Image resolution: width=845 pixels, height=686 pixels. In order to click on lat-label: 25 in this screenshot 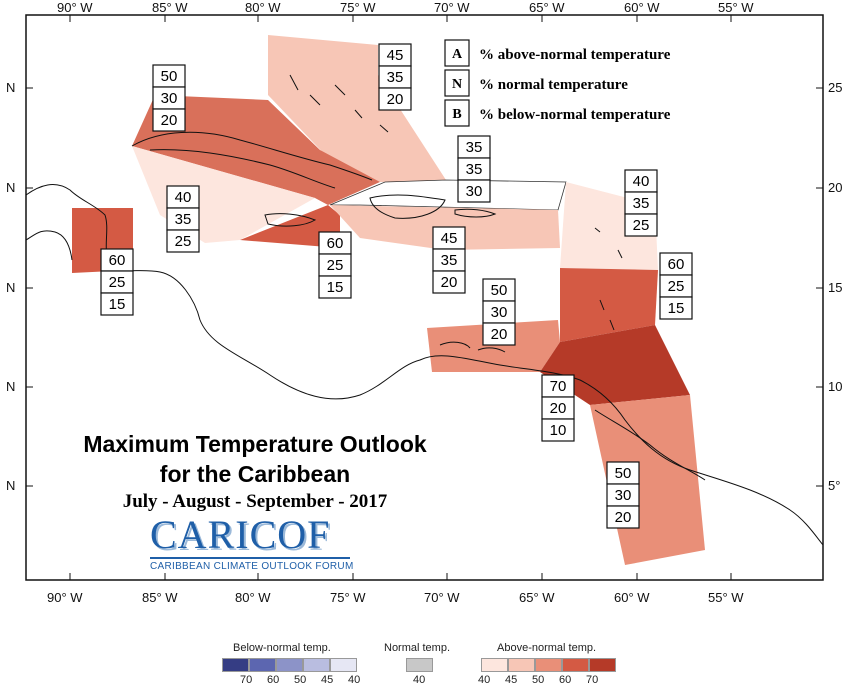, I will do `click(835, 87)`.